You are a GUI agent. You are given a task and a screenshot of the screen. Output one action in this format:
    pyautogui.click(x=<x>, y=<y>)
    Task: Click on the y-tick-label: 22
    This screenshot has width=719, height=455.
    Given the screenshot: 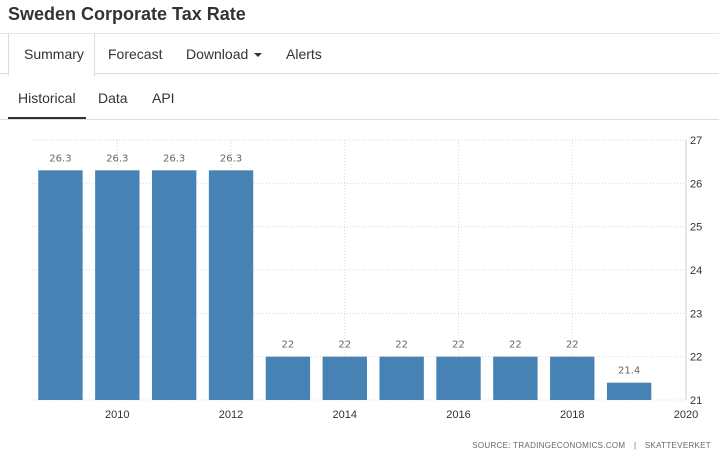 What is the action you would take?
    pyautogui.click(x=696, y=358)
    